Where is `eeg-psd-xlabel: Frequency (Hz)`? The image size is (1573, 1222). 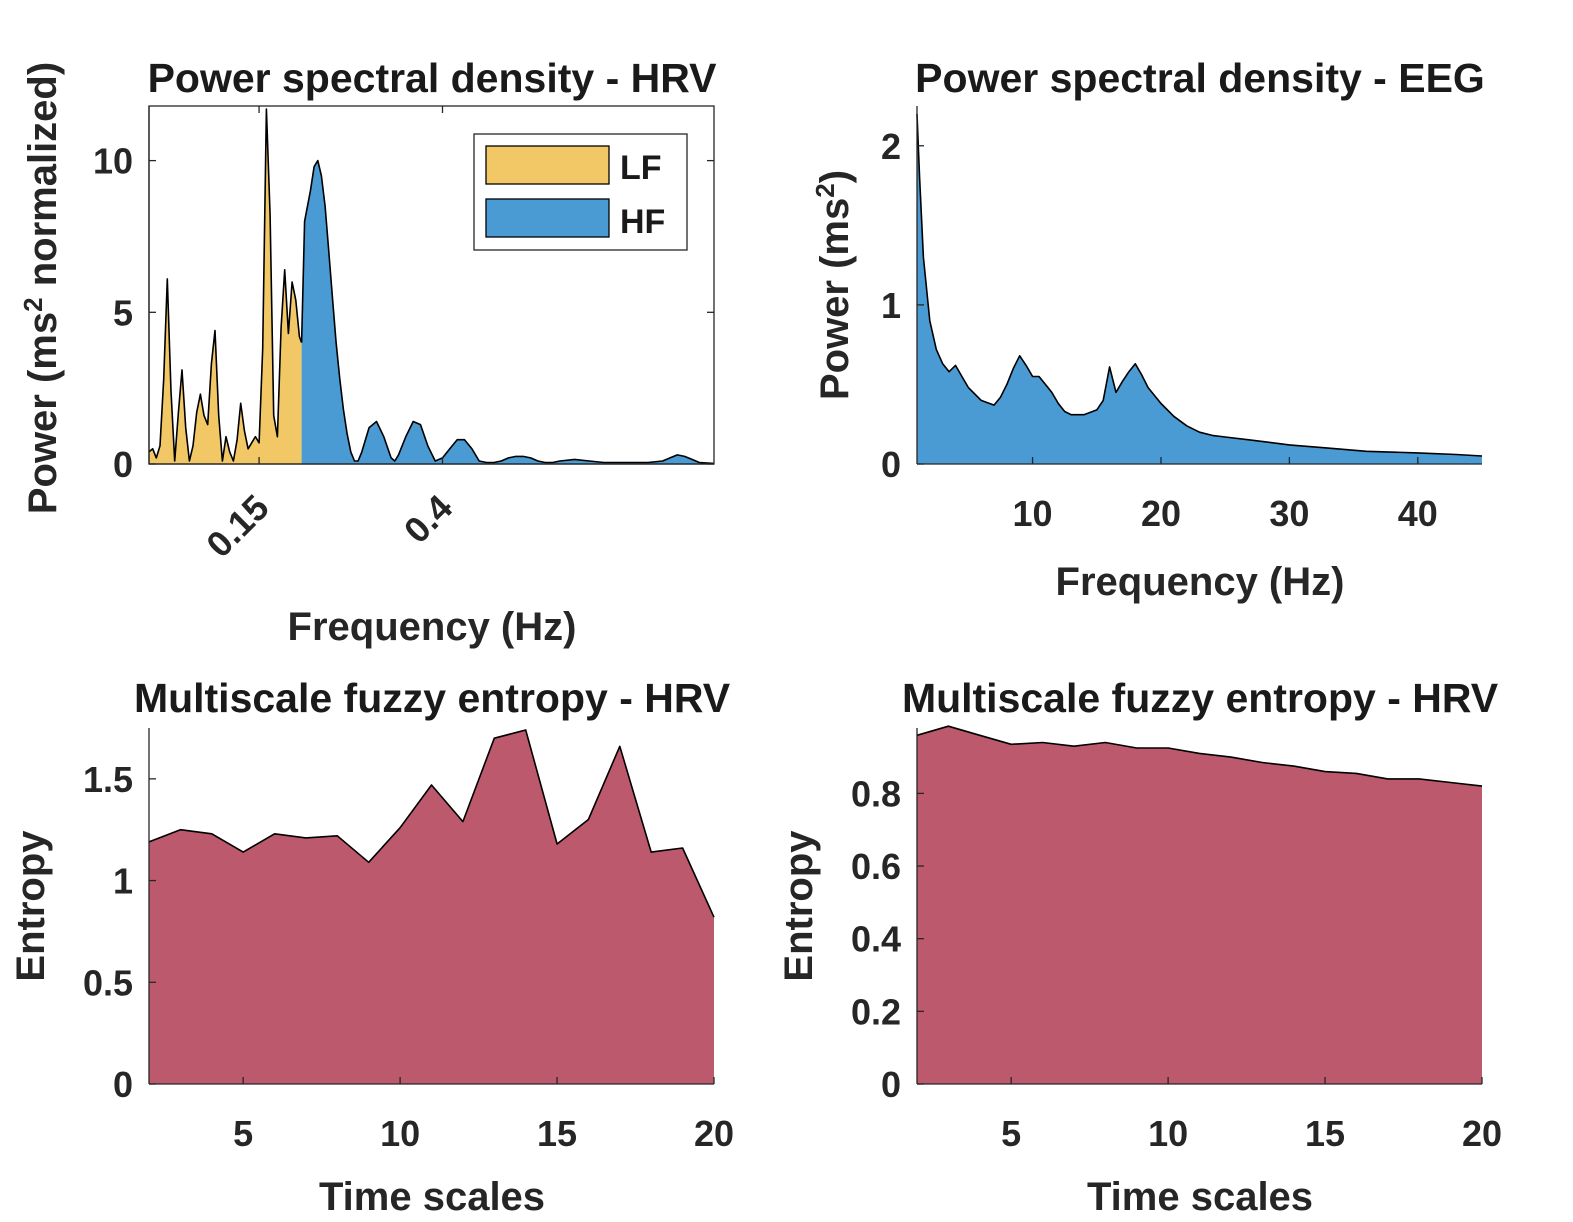
eeg-psd-xlabel: Frequency (Hz) is located at coordinates (1200, 582).